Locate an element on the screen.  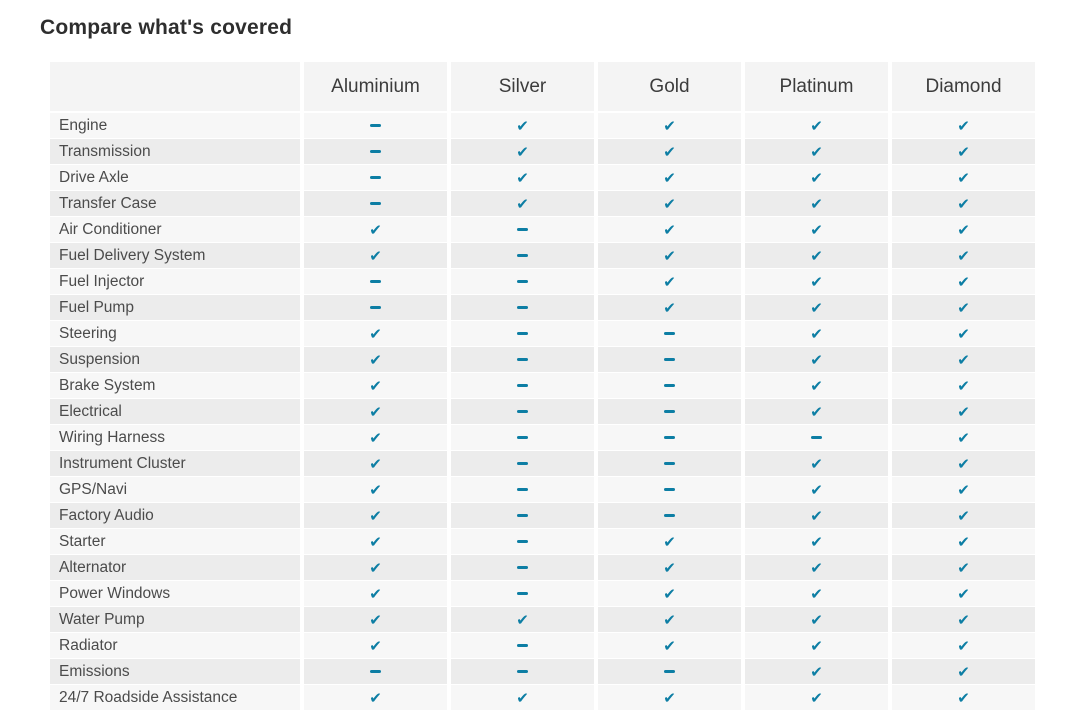
column-header-gold: Gold is located at coordinates (667, 87).